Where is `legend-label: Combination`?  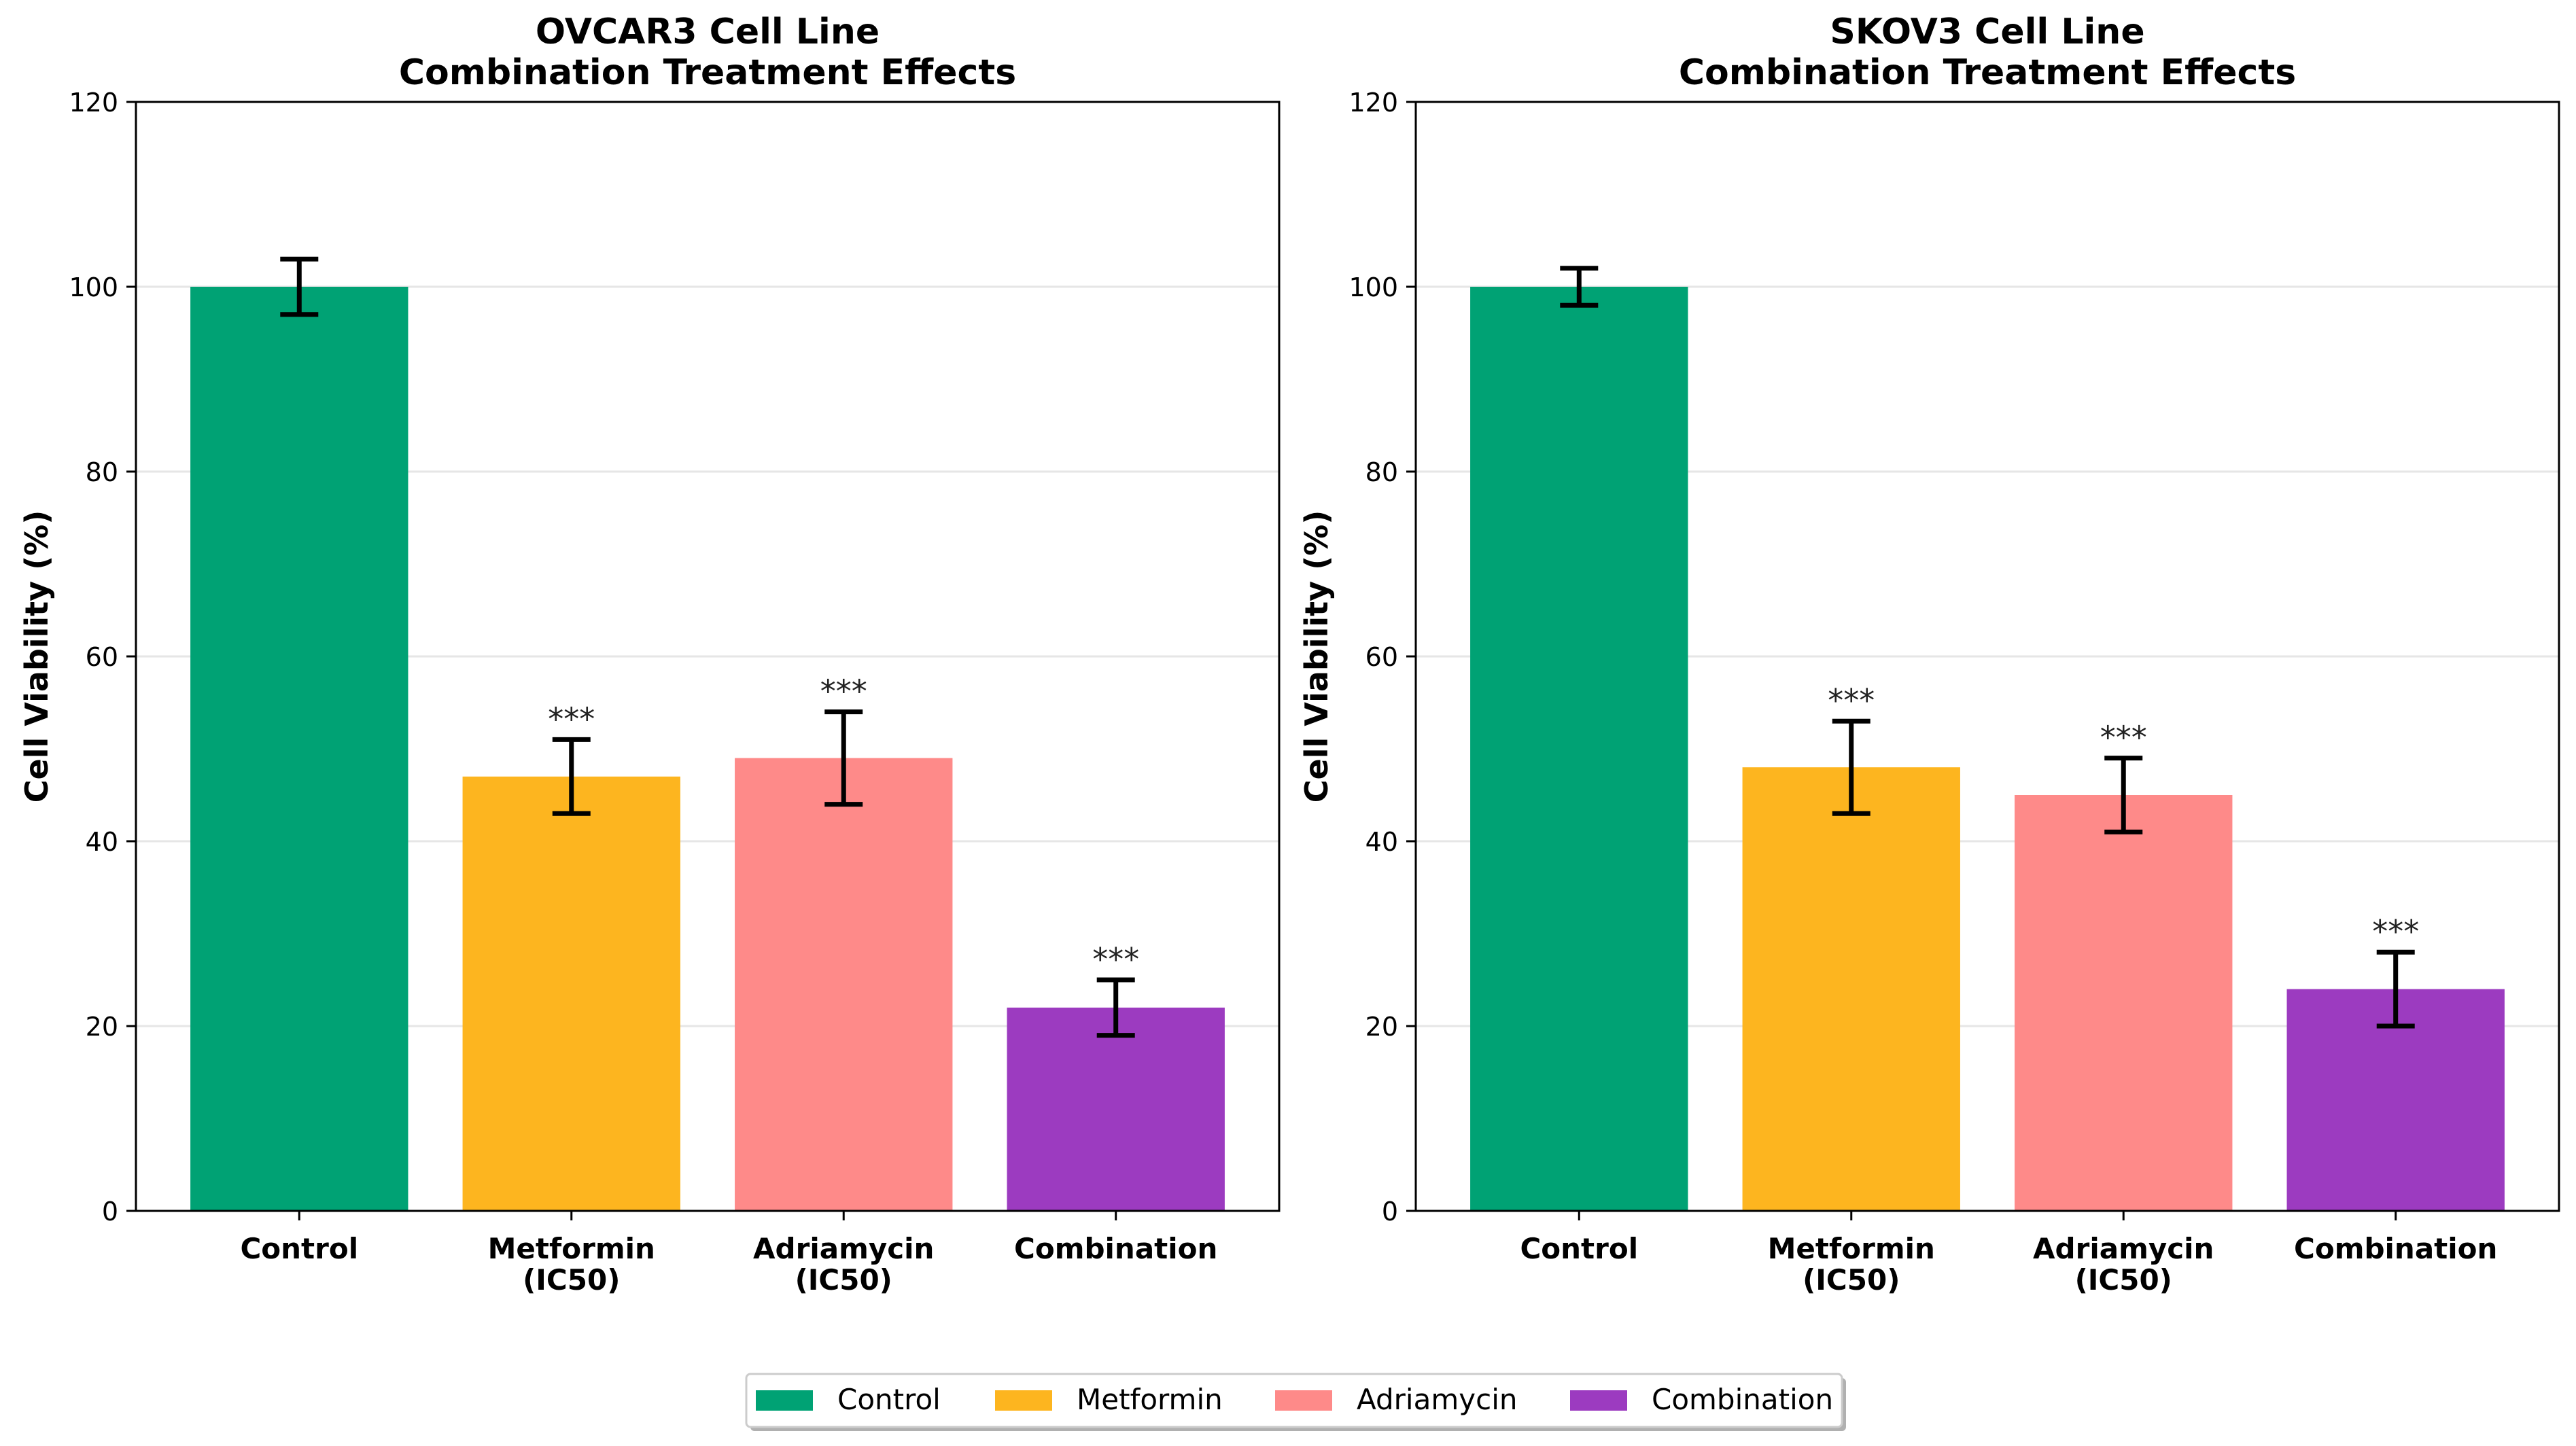
legend-label: Combination is located at coordinates (1742, 1399).